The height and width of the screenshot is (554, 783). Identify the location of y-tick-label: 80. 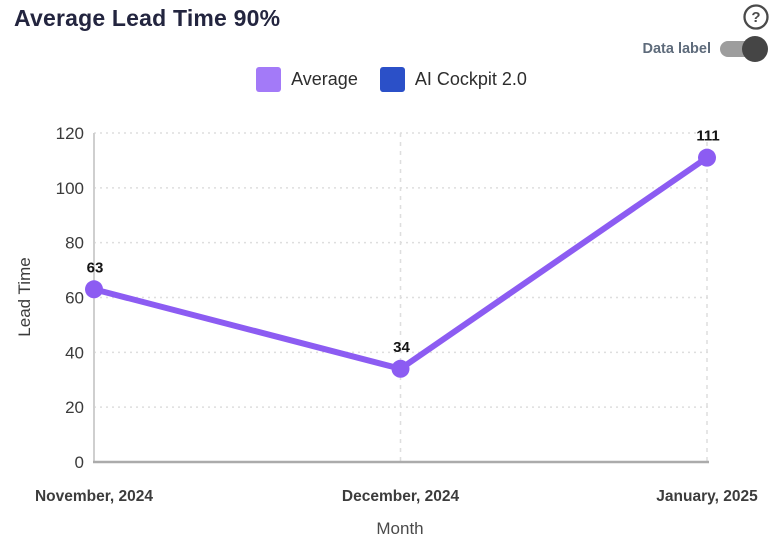
(74, 243).